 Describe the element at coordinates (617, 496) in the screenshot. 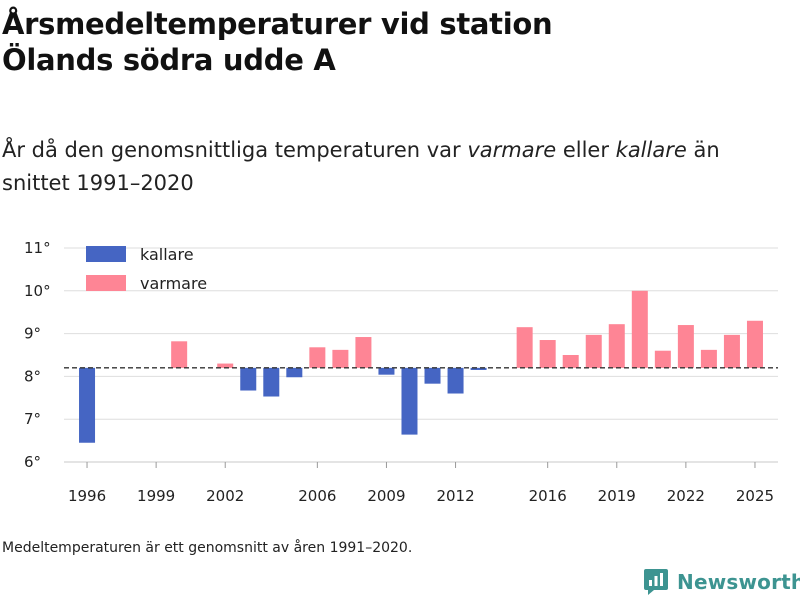

I see `x-tick-label: 2019` at that location.